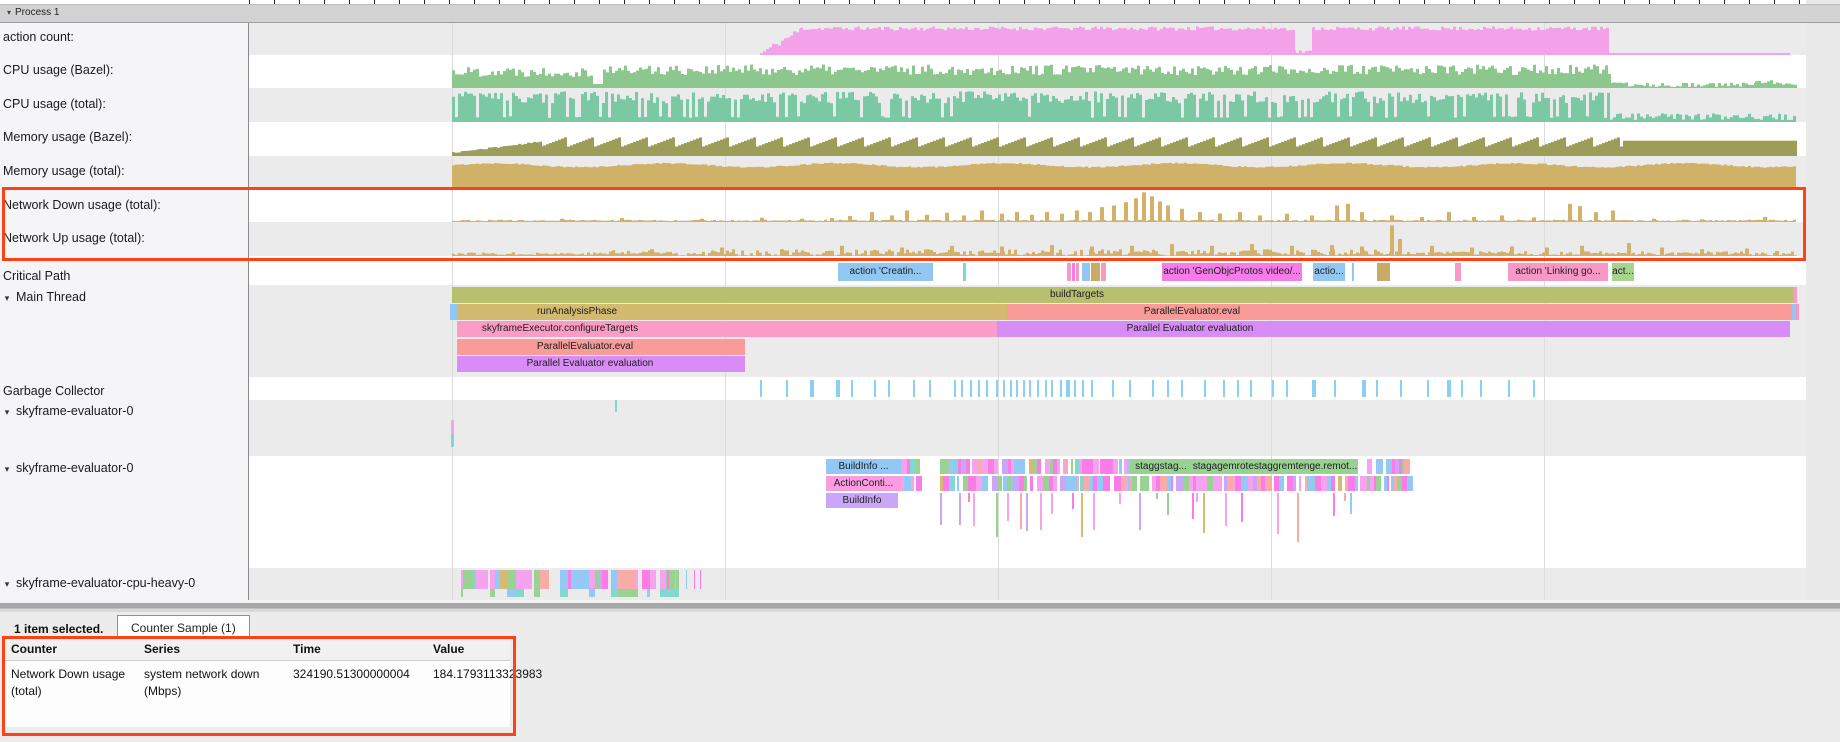  What do you see at coordinates (1027, 38) in the screenshot?
I see `histogram-action-count` at bounding box center [1027, 38].